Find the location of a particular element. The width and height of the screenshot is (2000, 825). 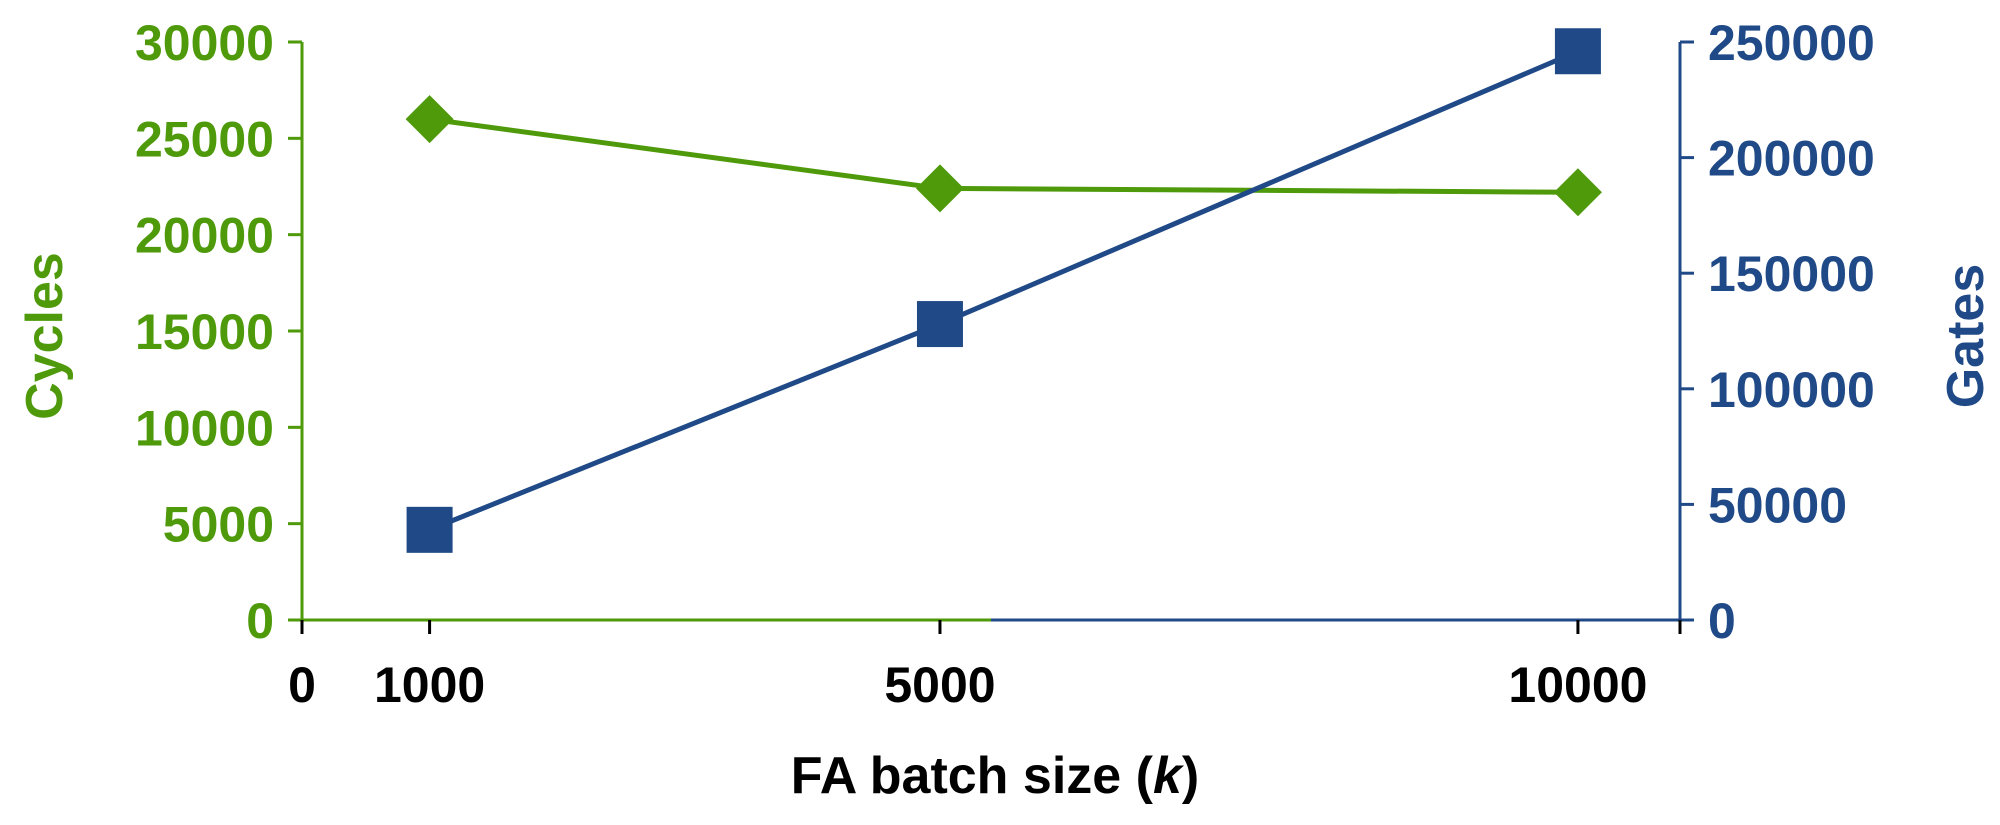

left-axis-tick-label: 10000 is located at coordinates (204, 428).